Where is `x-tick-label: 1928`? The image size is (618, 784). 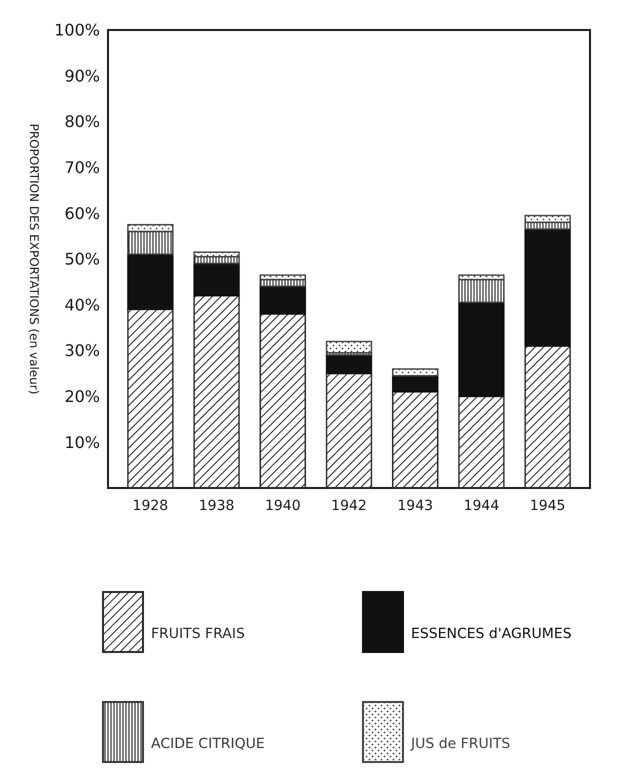 x-tick-label: 1928 is located at coordinates (150, 506).